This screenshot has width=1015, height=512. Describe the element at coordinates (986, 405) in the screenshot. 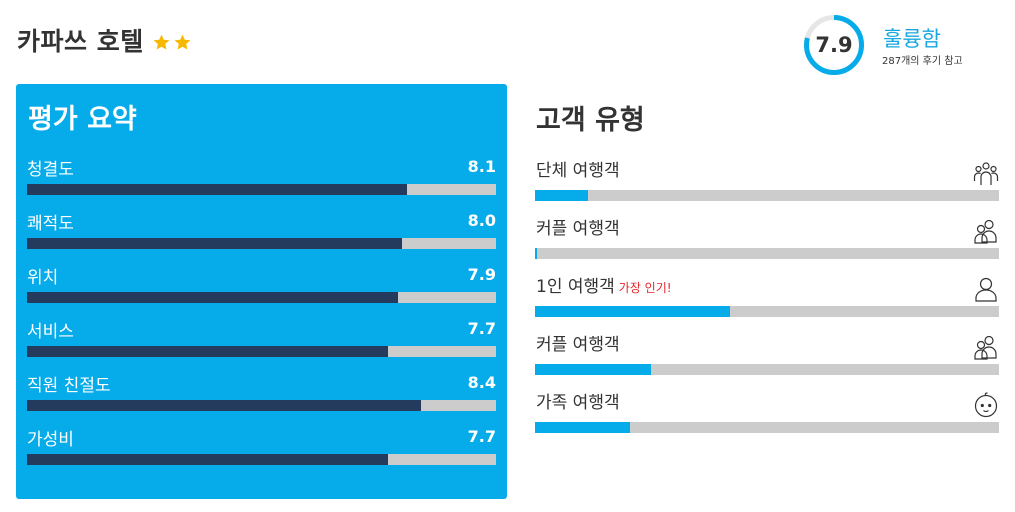

I see `baby-icon` at that location.